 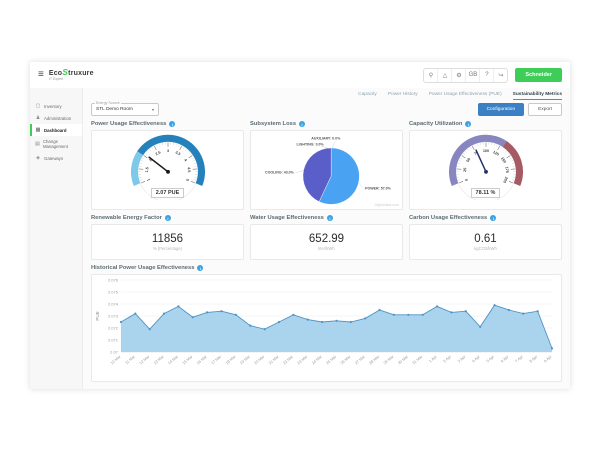 What do you see at coordinates (537, 96) in the screenshot?
I see `tab-sustainability-metrics: Sustainability Metrics` at bounding box center [537, 96].